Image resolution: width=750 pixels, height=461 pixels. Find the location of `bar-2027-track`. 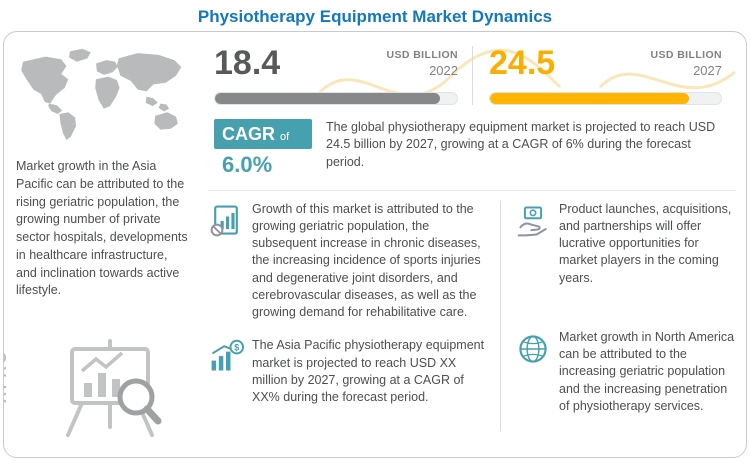

bar-2027-track is located at coordinates (605, 98).